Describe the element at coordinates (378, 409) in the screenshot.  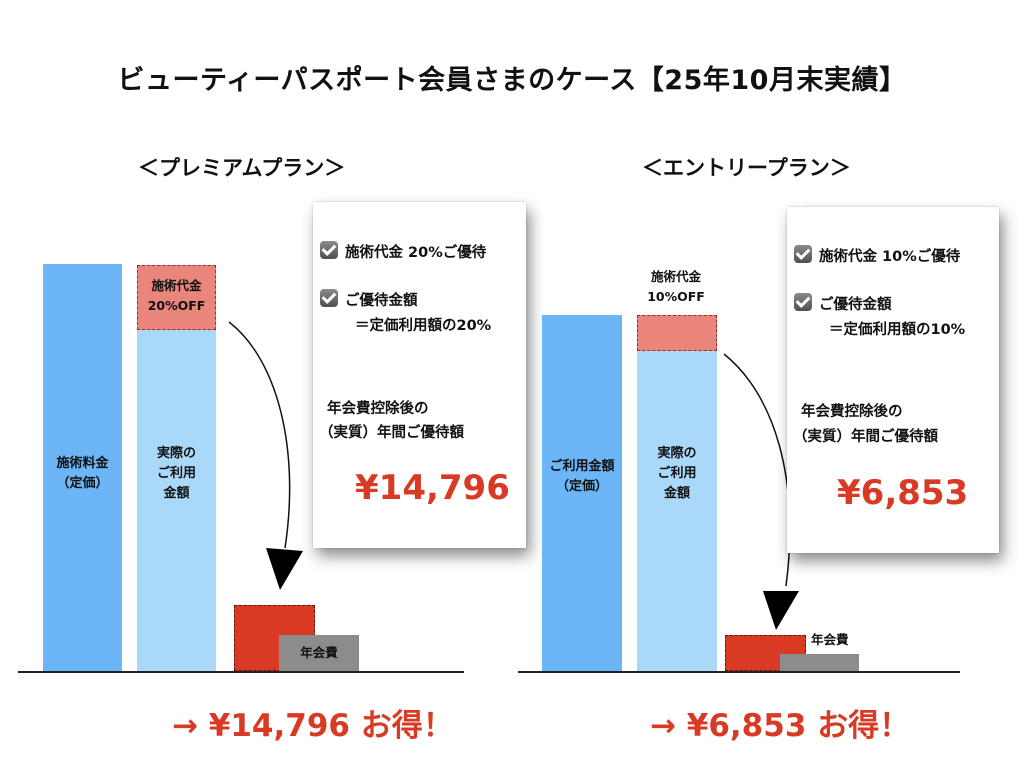
I see `premium-card-caption-line1: 年会費控除後の` at that location.